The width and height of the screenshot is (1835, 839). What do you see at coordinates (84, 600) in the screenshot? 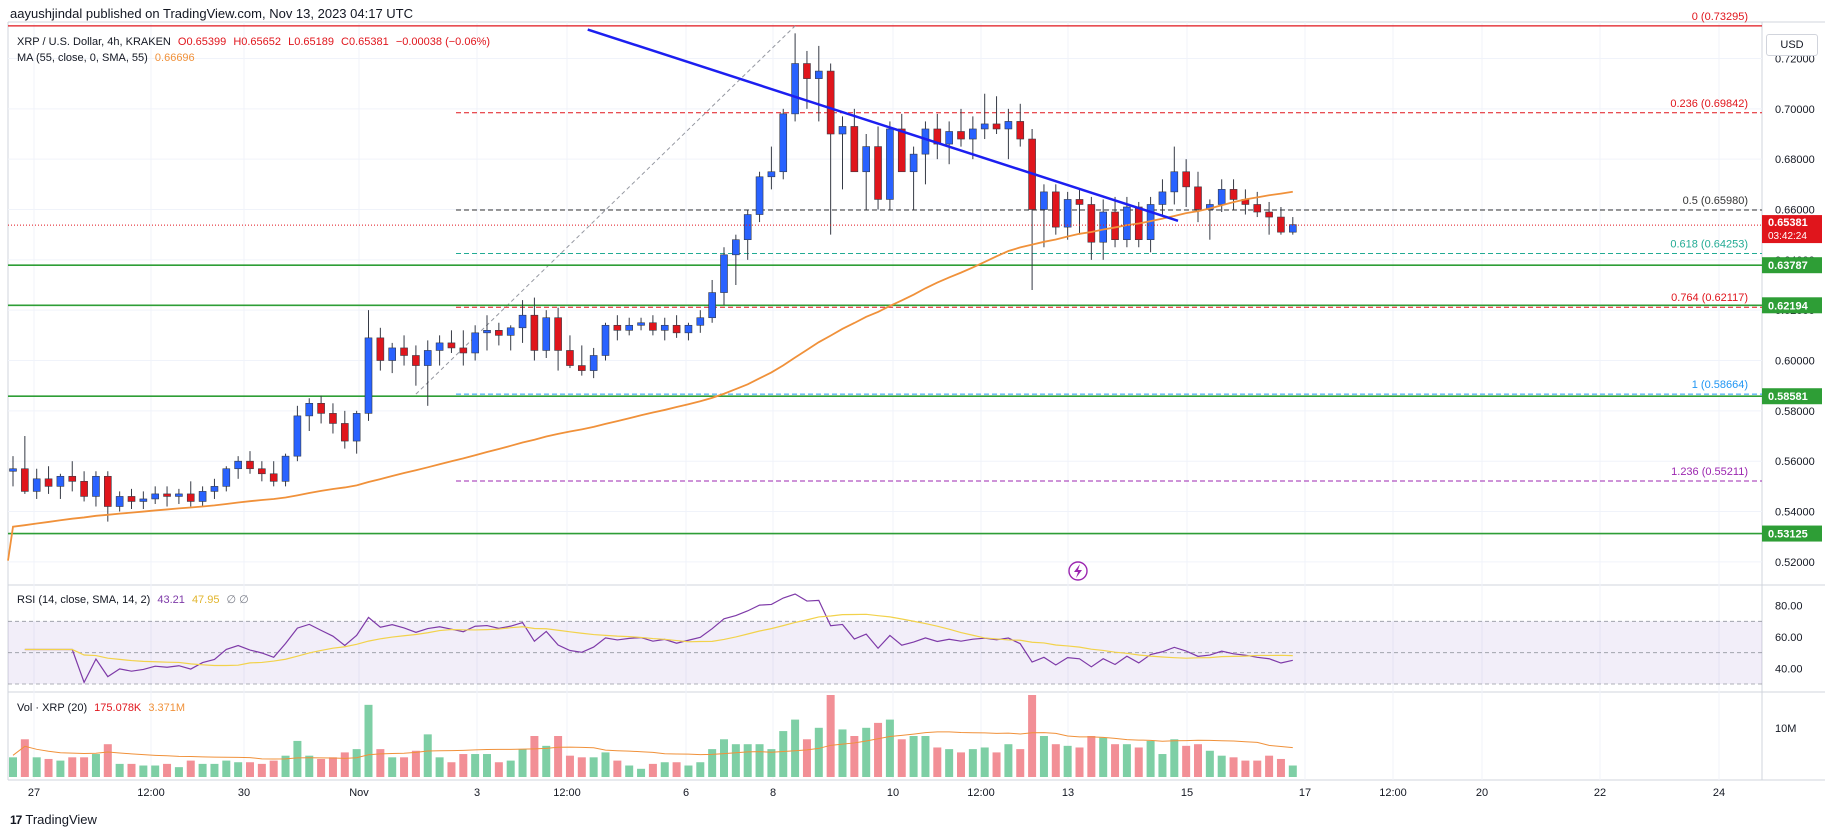
I see `rsi-label: RSI (14, close, SMA, 14, 2)` at bounding box center [84, 600].